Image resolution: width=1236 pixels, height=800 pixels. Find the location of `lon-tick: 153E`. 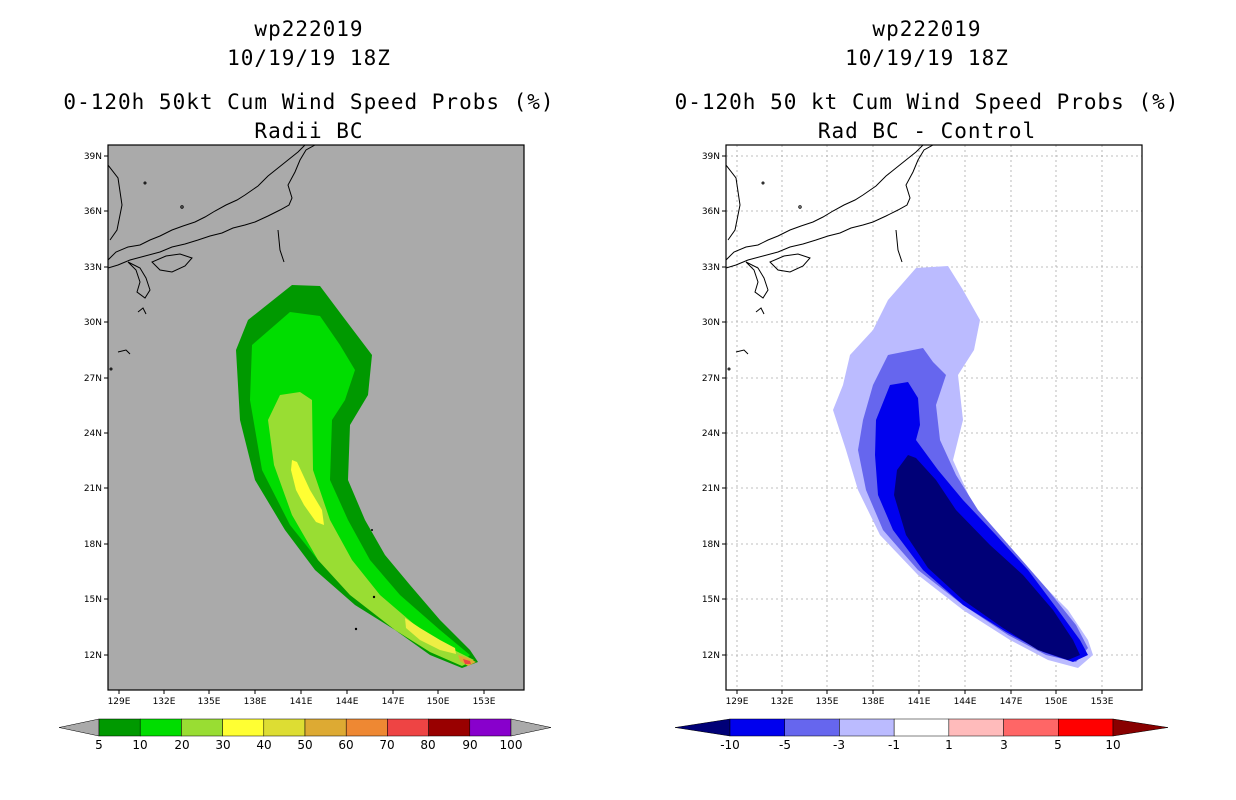

lon-tick: 153E is located at coordinates (484, 702).